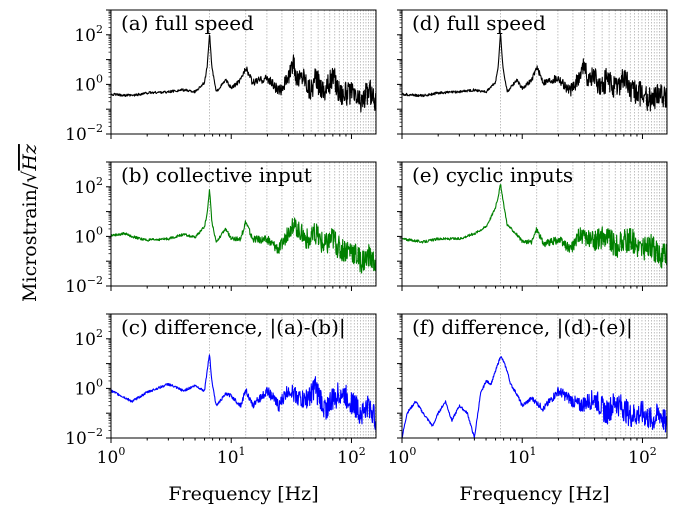 The width and height of the screenshot is (676, 513). What do you see at coordinates (111, 456) in the screenshot?
I see `x-tick-label: 10⁰` at bounding box center [111, 456].